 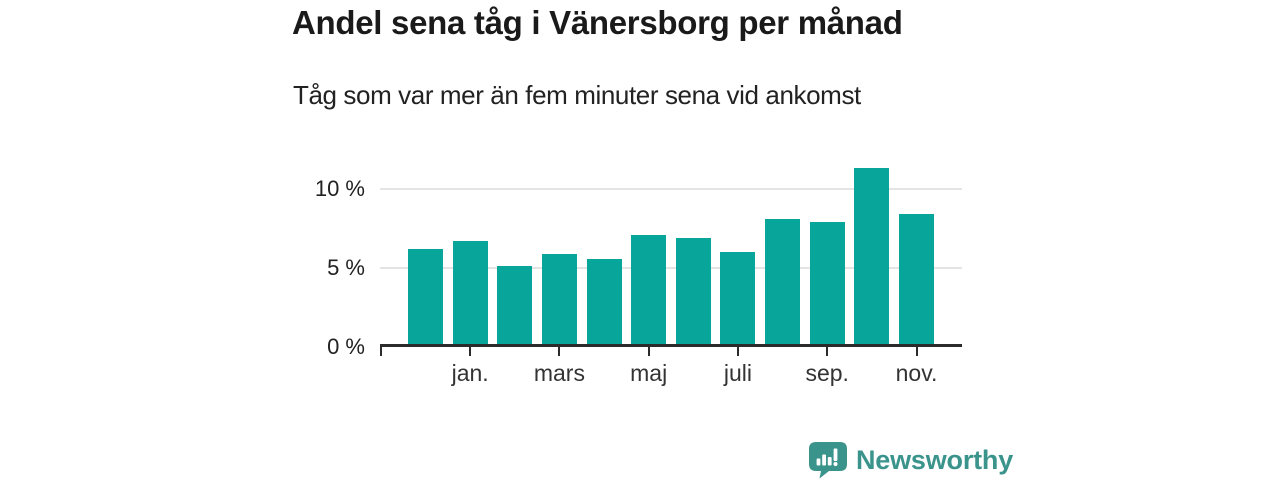 I want to click on bar-juni, so click(x=693, y=292).